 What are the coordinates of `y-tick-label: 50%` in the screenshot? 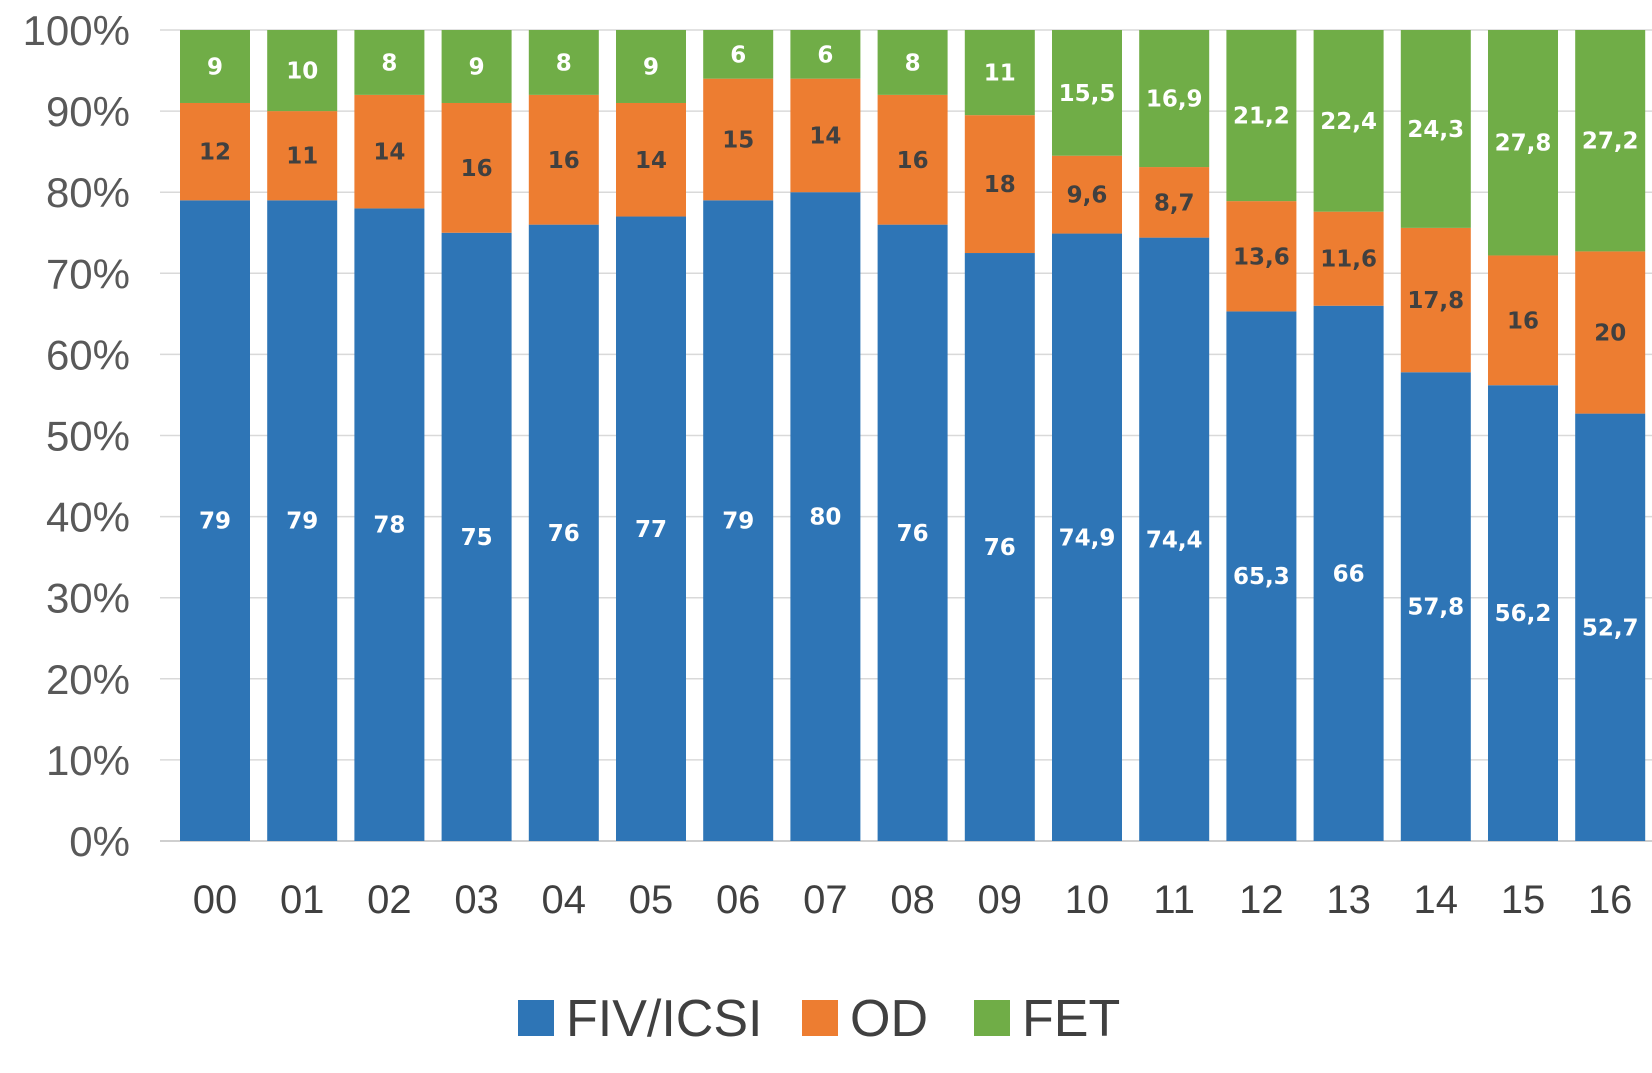 It's located at (88, 436).